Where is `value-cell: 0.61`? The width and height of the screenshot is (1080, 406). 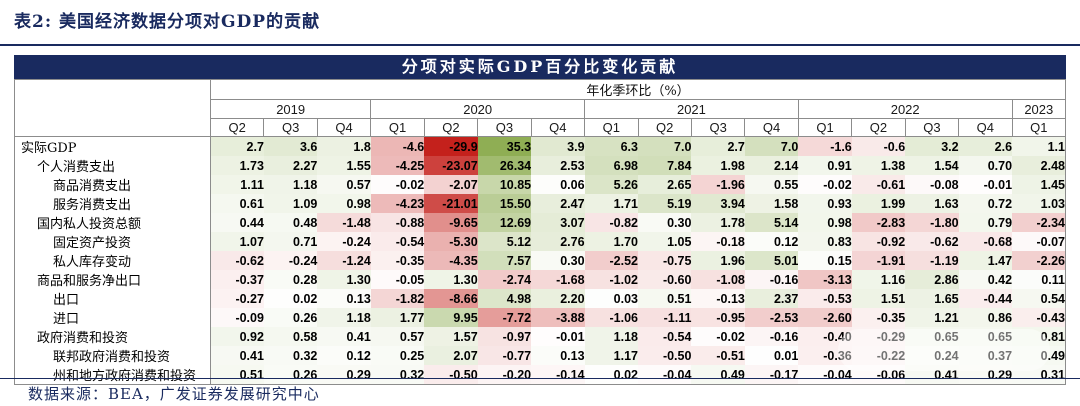
value-cell: 0.61 is located at coordinates (237, 203).